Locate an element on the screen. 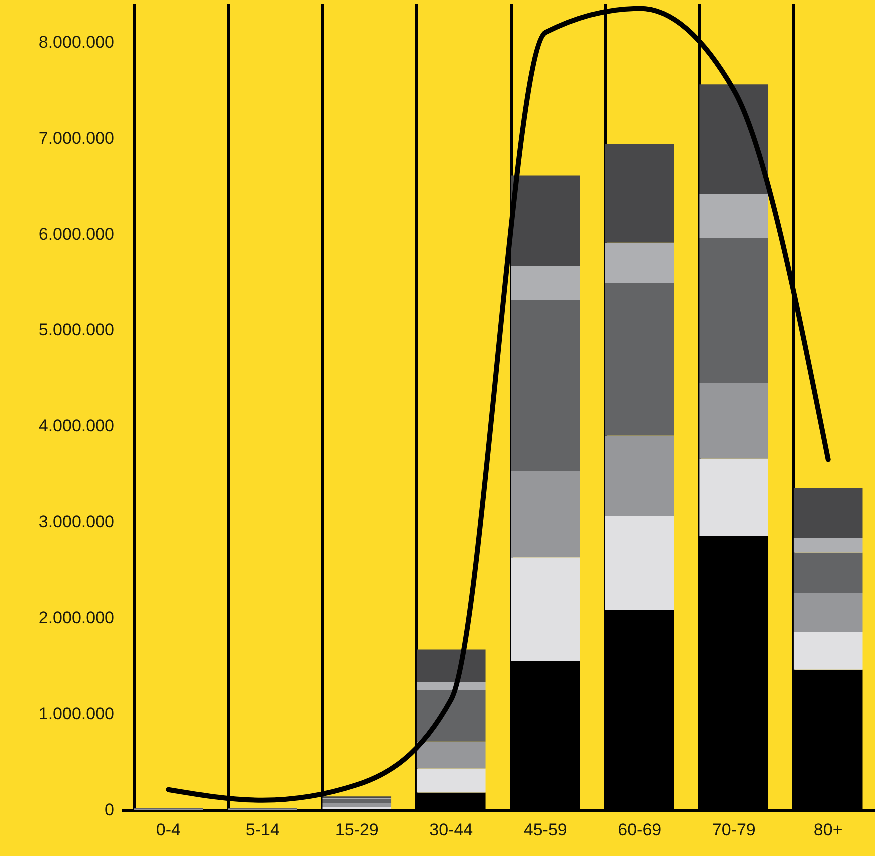  x-tick-label: 80+ is located at coordinates (828, 830).